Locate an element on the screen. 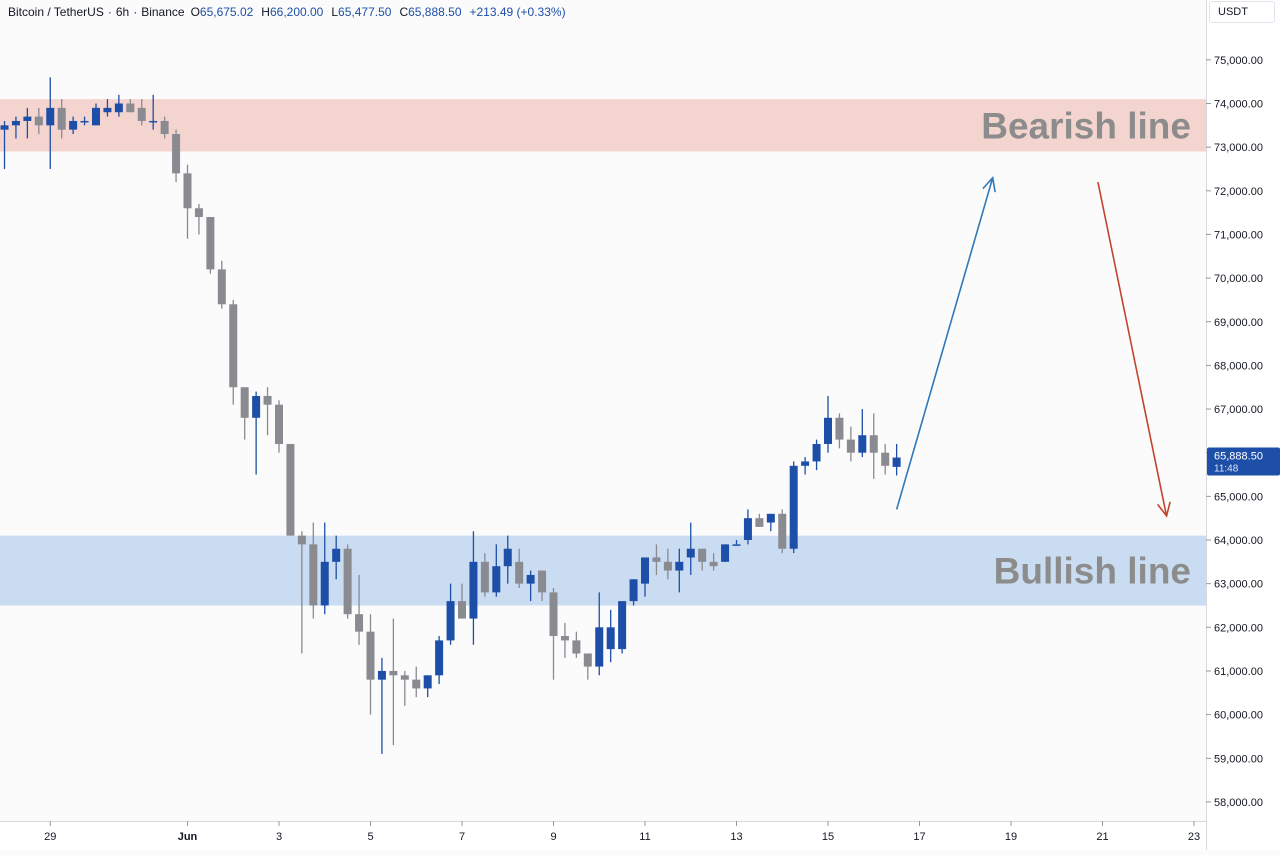 The width and height of the screenshot is (1280, 855). price-axis is located at coordinates (1243, 425).